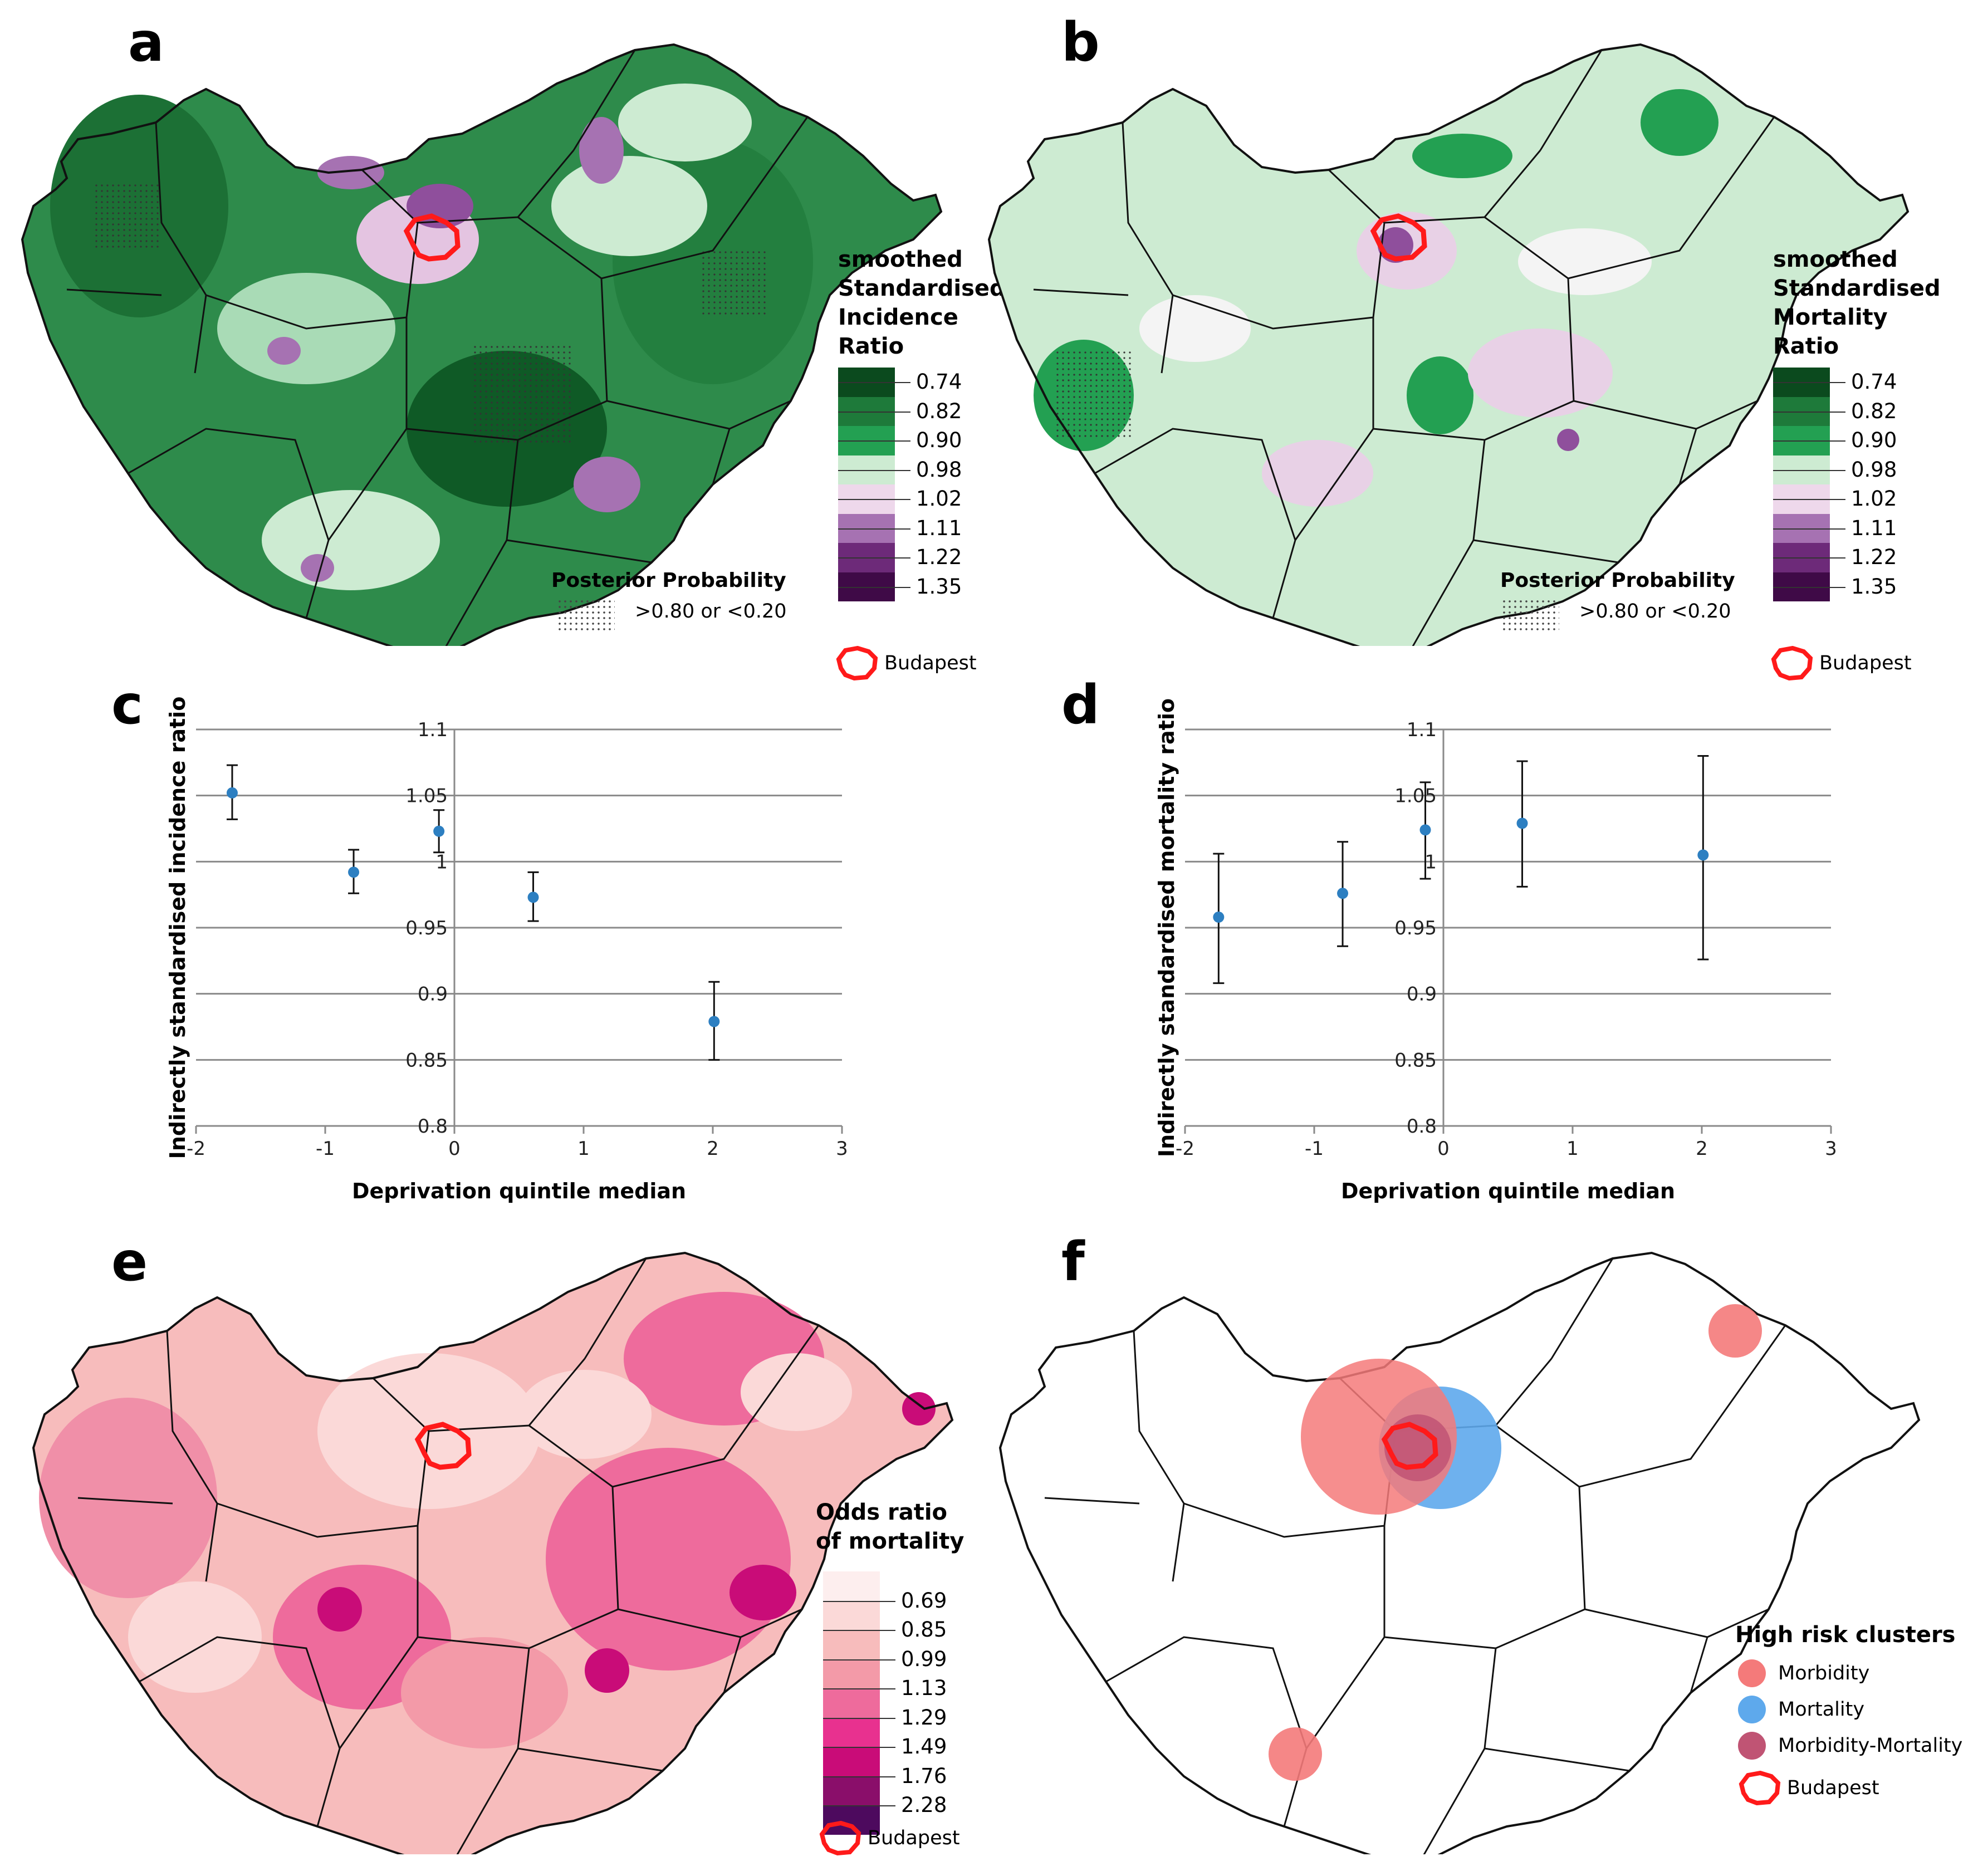 The image size is (1978, 1876). Describe the element at coordinates (939, 587) in the screenshot. I see `legend-value-a-7: 1.35` at that location.